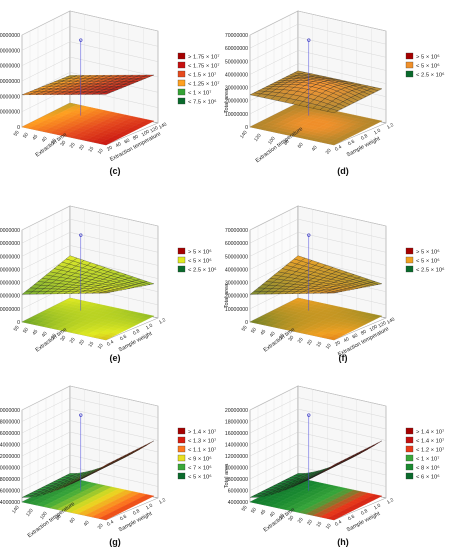 Image resolution: width=461 pixels, height=550 pixels. Describe the element at coordinates (236, 257) in the screenshot. I see `z-tick-label: 50000000` at that location.